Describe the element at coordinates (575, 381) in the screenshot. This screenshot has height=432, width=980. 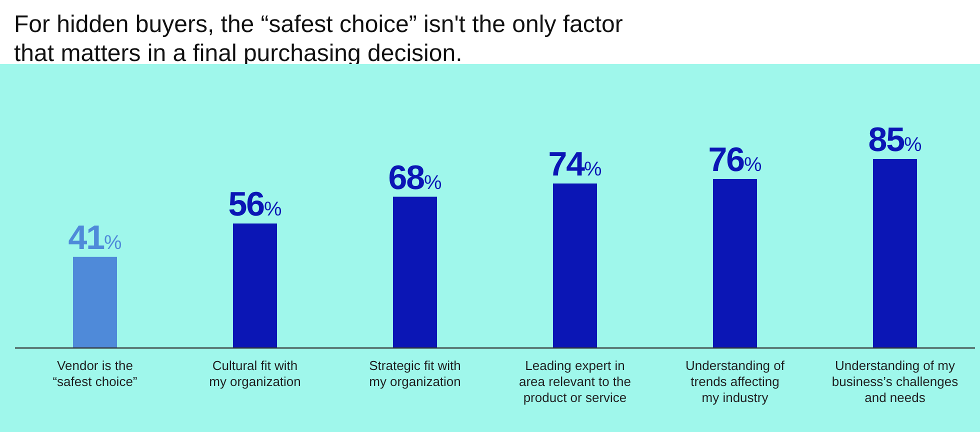
I see `x-tick-label: Leading expert in area relevant to the product or service` at that location.